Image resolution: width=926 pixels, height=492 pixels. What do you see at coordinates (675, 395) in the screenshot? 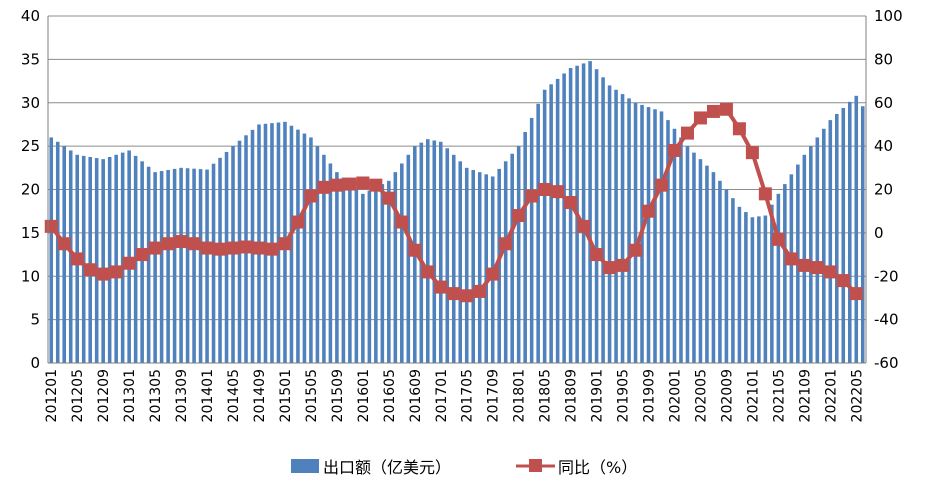
I see `x-tick-label: 202001` at bounding box center [675, 395].